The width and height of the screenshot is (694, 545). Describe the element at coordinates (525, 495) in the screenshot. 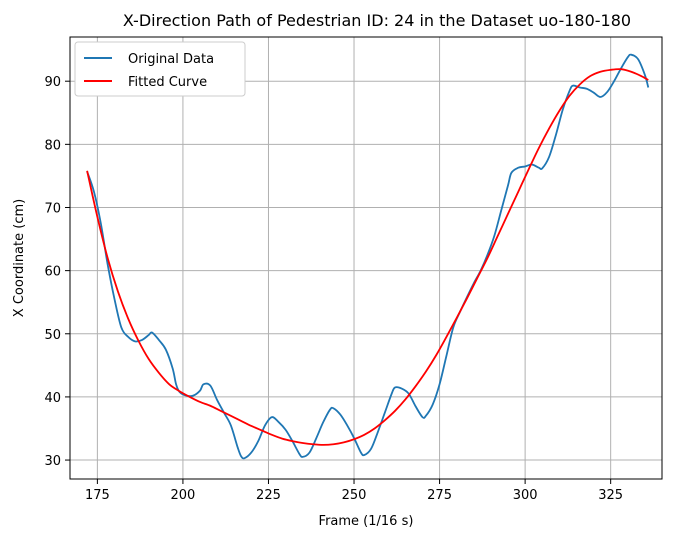

I see `x-tick-label: 300` at that location.